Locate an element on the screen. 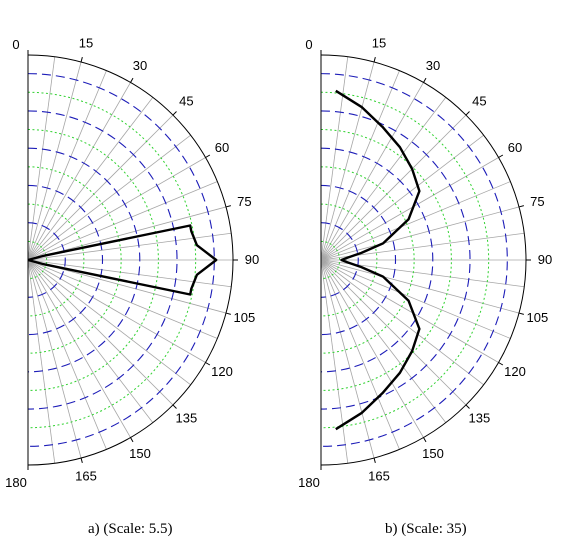 The image size is (585, 555). chart-b-caption: b) (Scale: 35) is located at coordinates (426, 529).